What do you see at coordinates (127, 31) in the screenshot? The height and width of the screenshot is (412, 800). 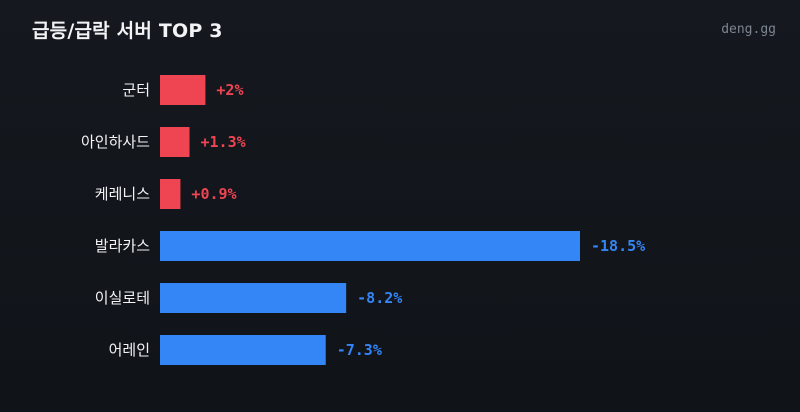 I see `chart-title: 급등/급락 서버 TOP 3` at bounding box center [127, 31].